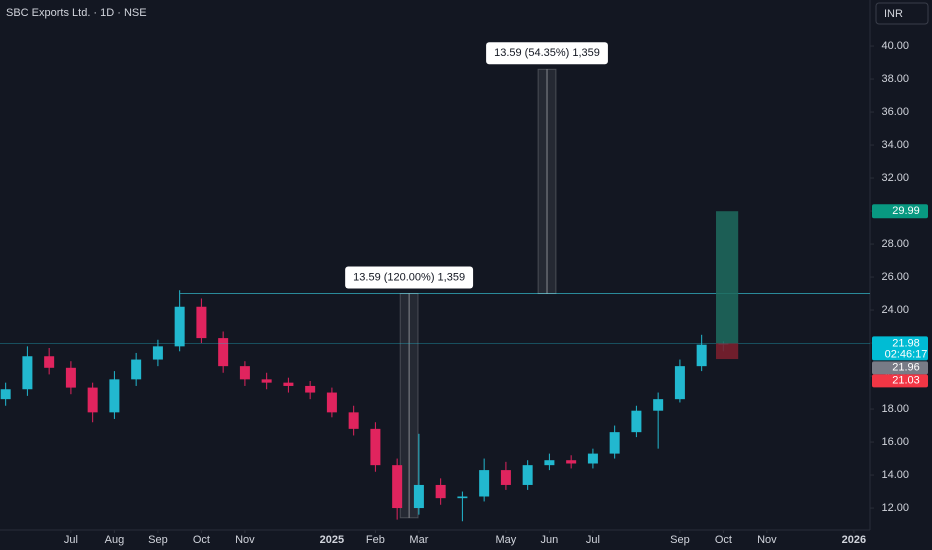 The image size is (932, 550). What do you see at coordinates (550, 540) in the screenshot?
I see `x-tick-label: Jun` at bounding box center [550, 540].